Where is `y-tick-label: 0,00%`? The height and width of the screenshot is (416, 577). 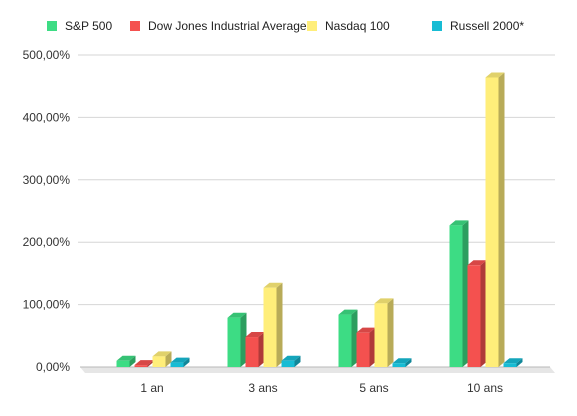
y-tick-label: 0,00% is located at coordinates (53, 367).